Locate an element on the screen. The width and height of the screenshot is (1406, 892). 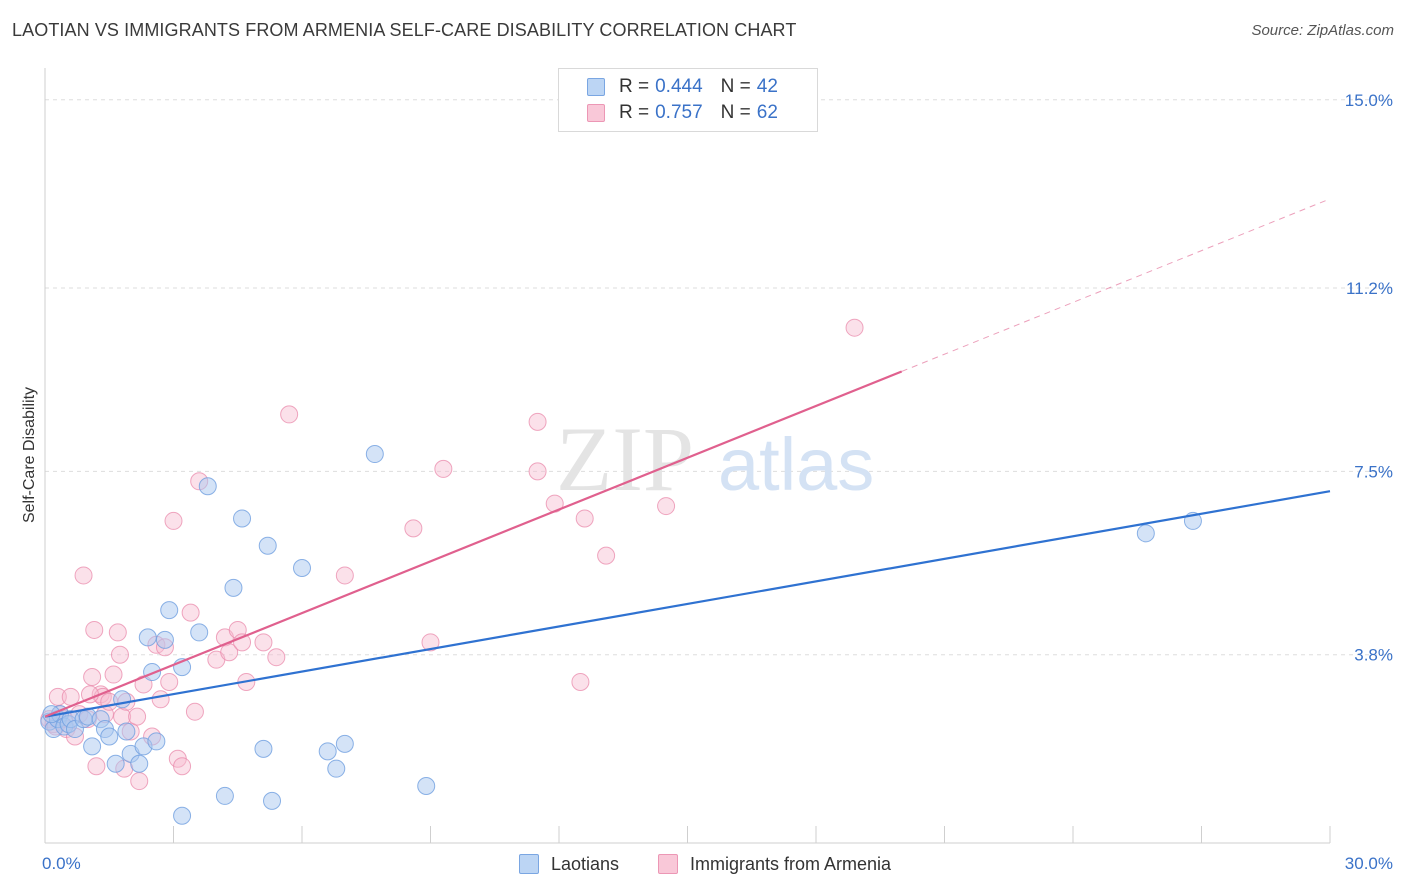
bottom-legend-armenia: Immigrants from Armenia is located at coordinates (774, 864).